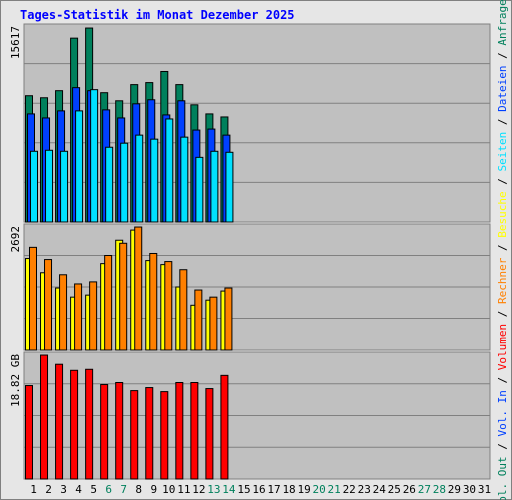 This screenshot has width=512, height=500. Describe the element at coordinates (15, 42) in the screenshot. I see `y-tick-label: 15617` at that location.